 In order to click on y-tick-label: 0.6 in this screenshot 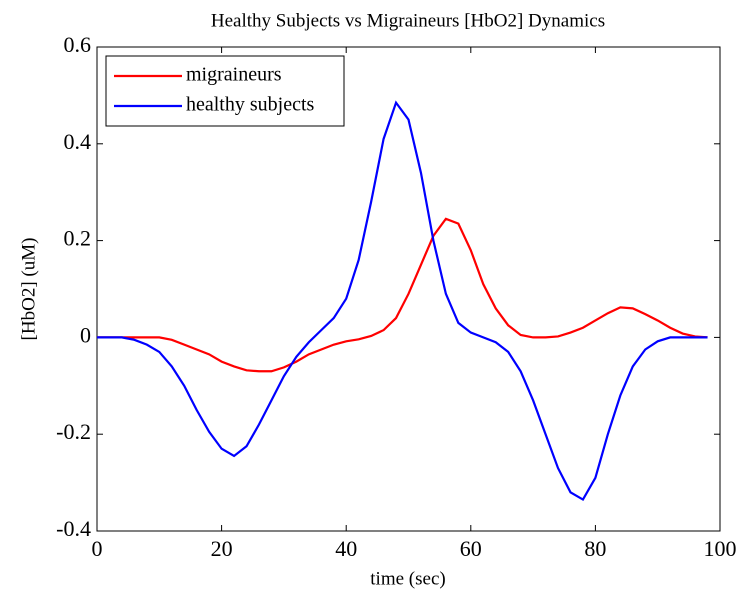, I will do `click(78, 44)`.